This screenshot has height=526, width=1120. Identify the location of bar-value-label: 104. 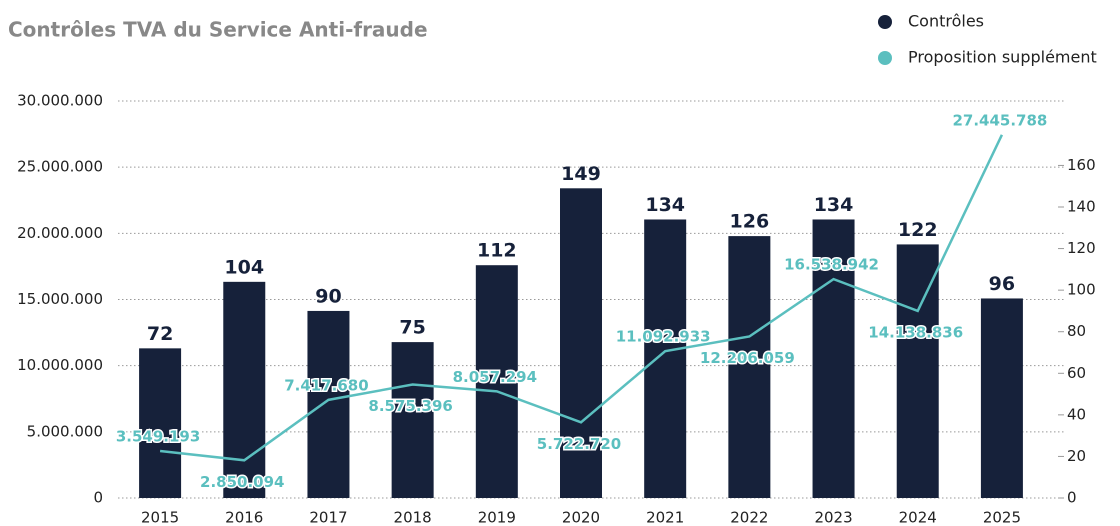
(244, 267).